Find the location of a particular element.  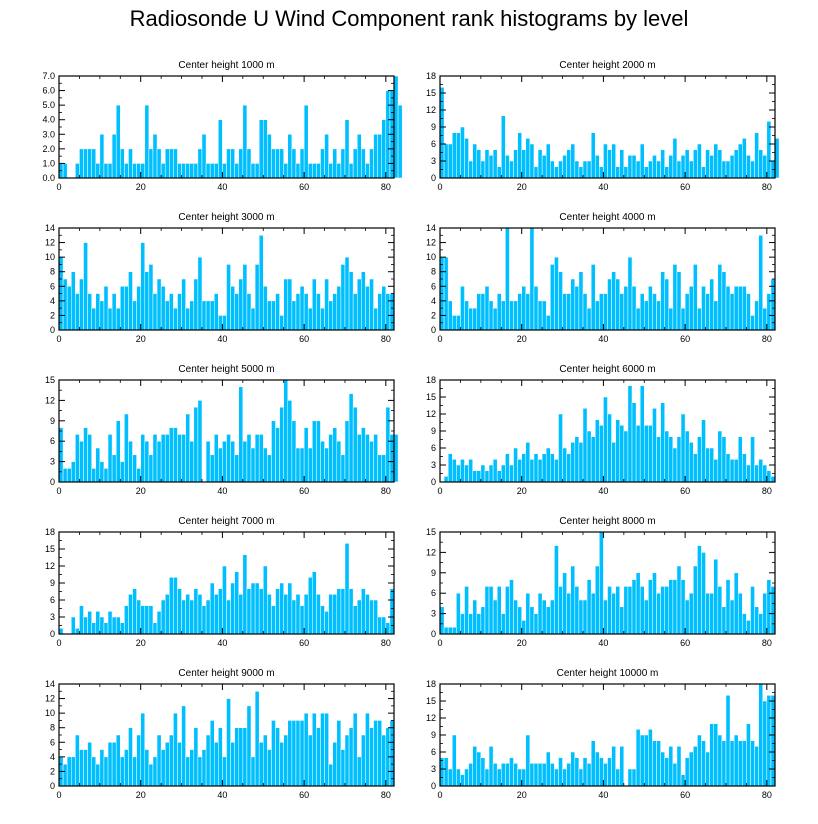

y-tick-label: 3 is located at coordinates (433, 769).